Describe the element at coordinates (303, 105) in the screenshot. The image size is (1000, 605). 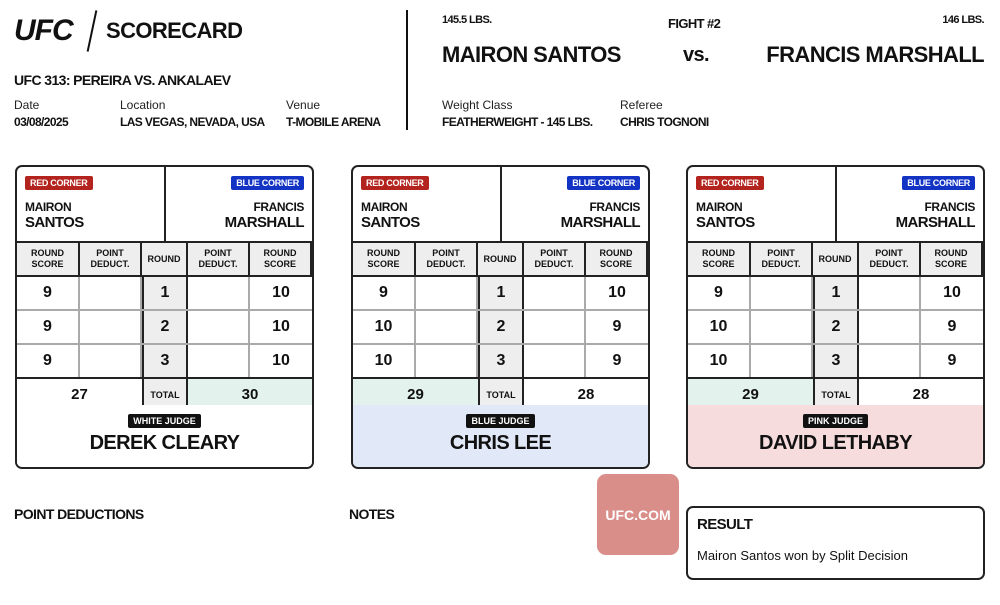
I see `venue-label: Venue` at that location.